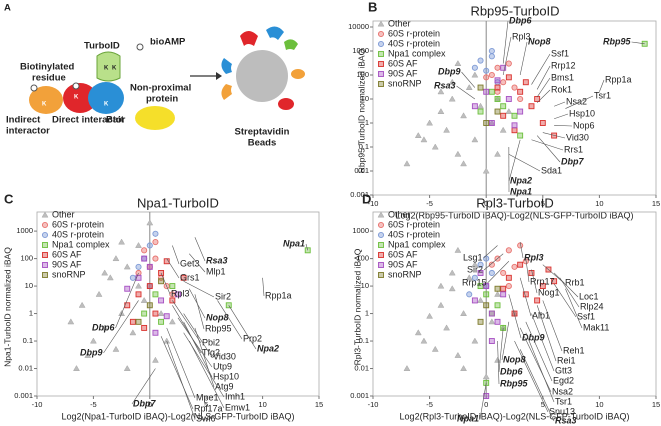  What do you see at coordinates (93, 404) in the screenshot?
I see `x-tick-label: -5` at bounding box center [93, 404].